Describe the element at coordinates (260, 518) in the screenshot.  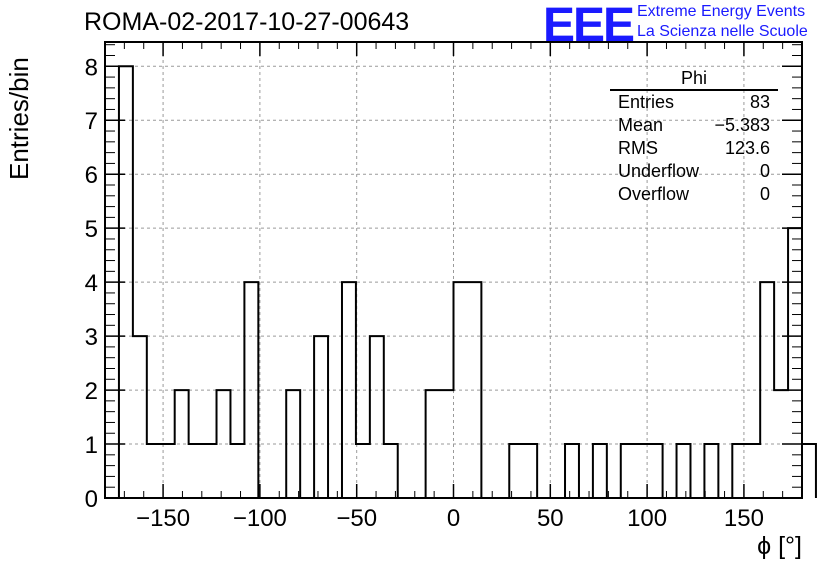
I see `x-tick-label: −100` at that location.